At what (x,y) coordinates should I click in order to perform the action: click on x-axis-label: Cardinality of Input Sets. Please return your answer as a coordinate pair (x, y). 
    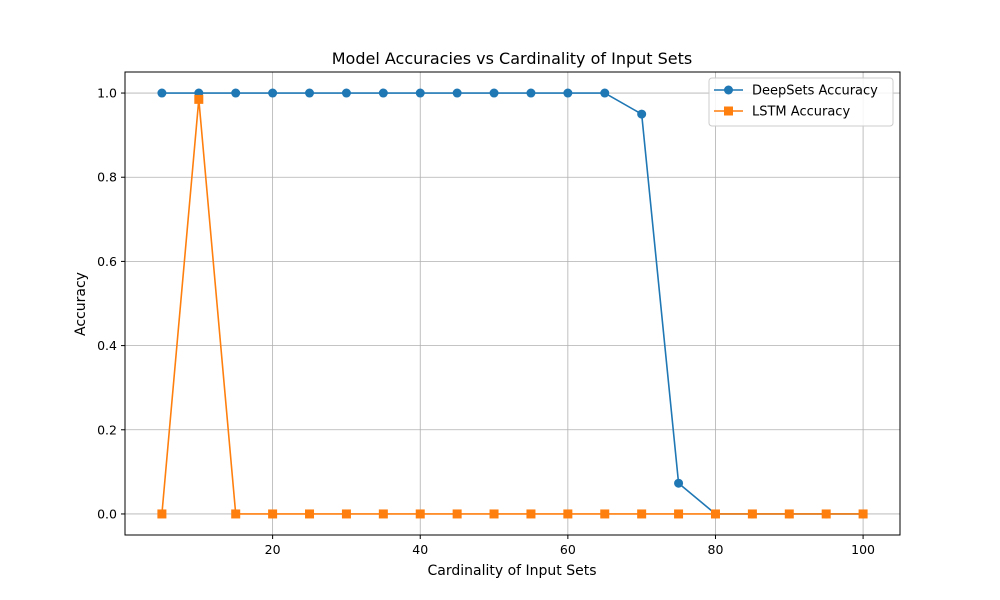
    Looking at the image, I should click on (511, 571).